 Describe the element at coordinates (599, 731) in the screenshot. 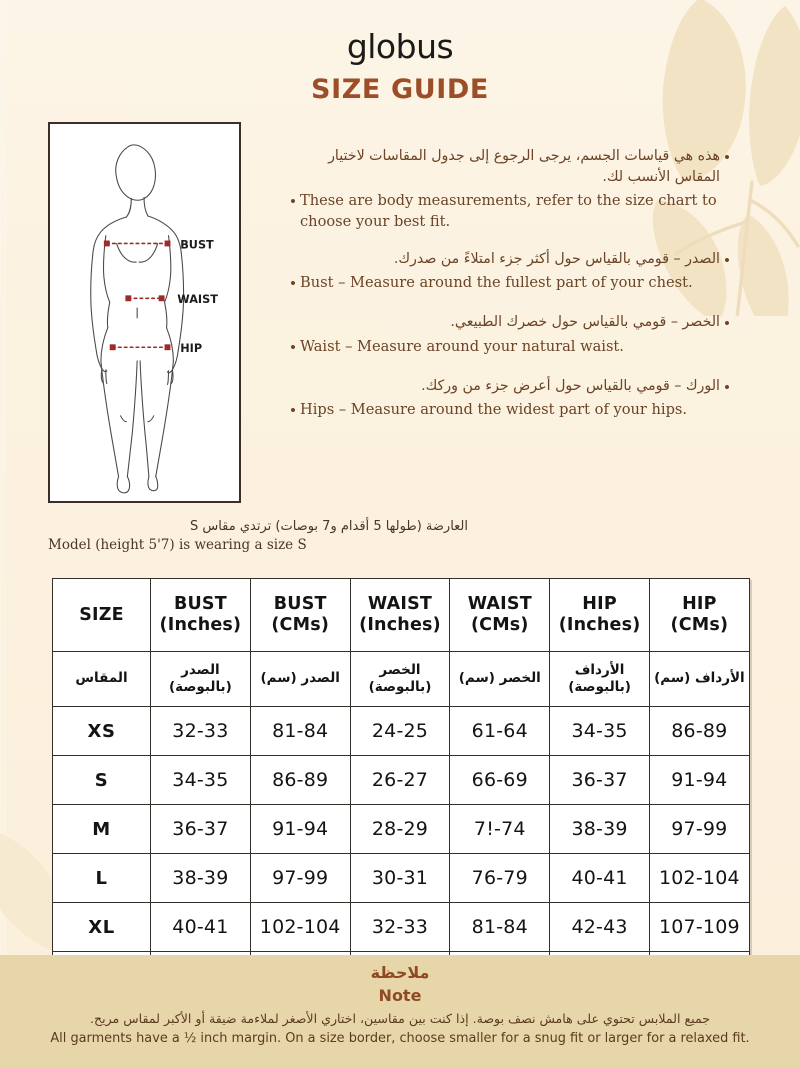

I see `cell-hip-inches: 34-35` at that location.